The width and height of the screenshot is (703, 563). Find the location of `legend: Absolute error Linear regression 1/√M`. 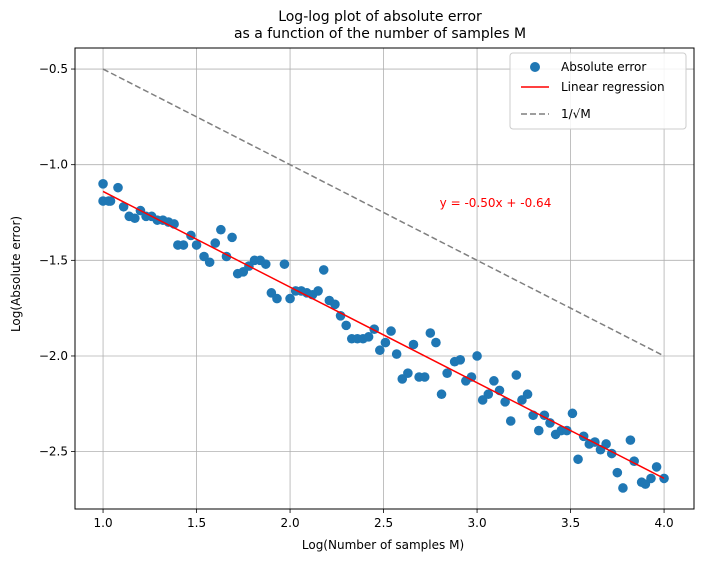

legend: Absolute error Linear regression 1/√M is located at coordinates (598, 91).